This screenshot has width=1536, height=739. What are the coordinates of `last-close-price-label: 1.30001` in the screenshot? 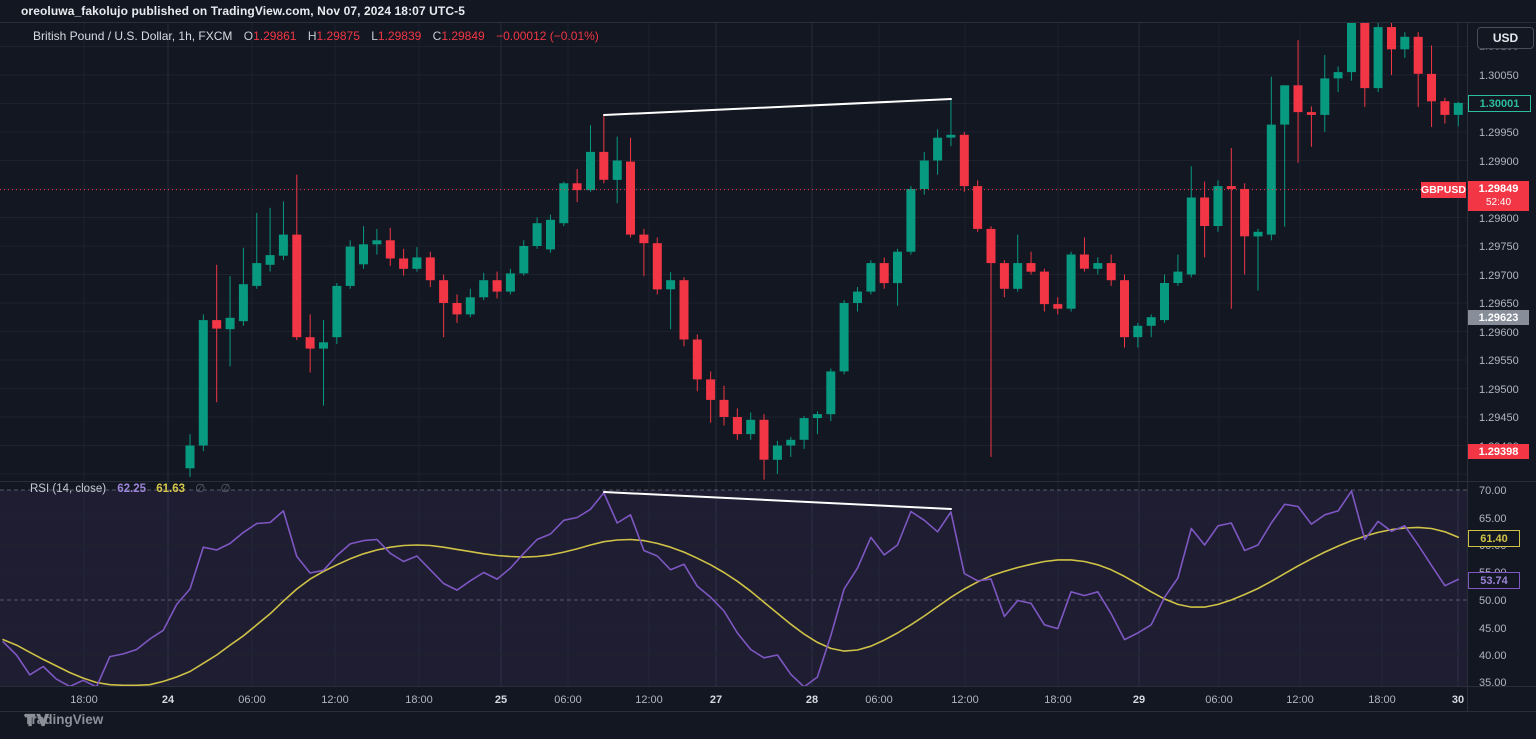 It's located at (1499, 103).